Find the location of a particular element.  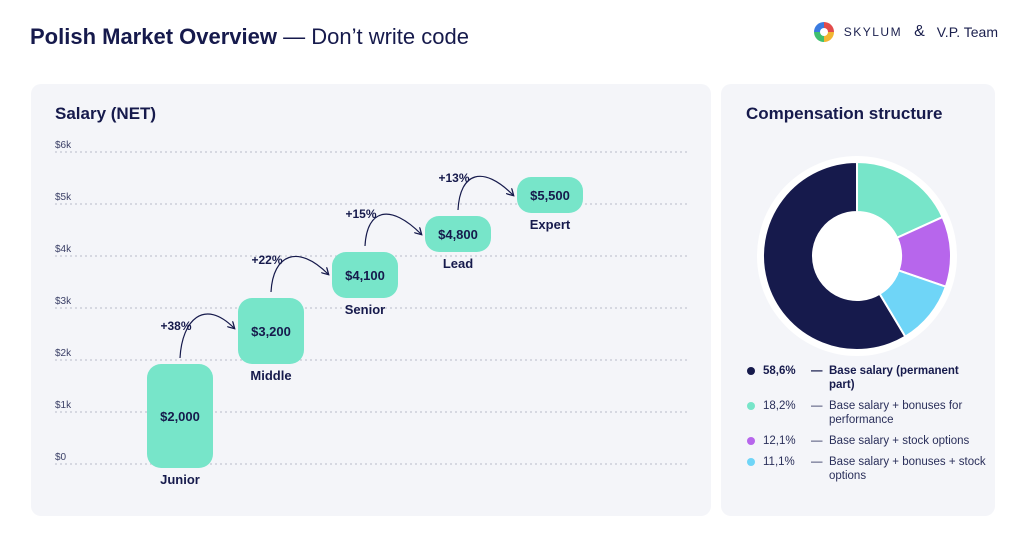

y-tick-label: $3k is located at coordinates (63, 301).